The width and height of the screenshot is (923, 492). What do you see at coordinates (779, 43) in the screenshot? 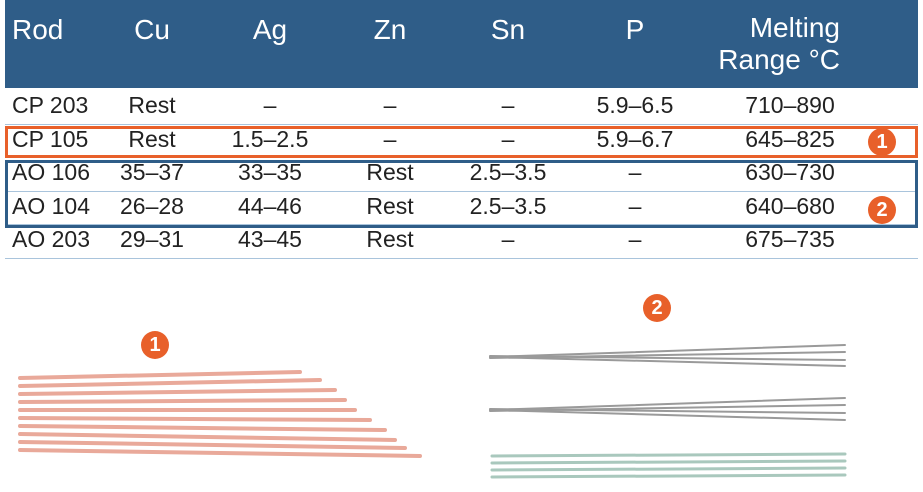
I see `column-header: Melting Range °C` at bounding box center [779, 43].